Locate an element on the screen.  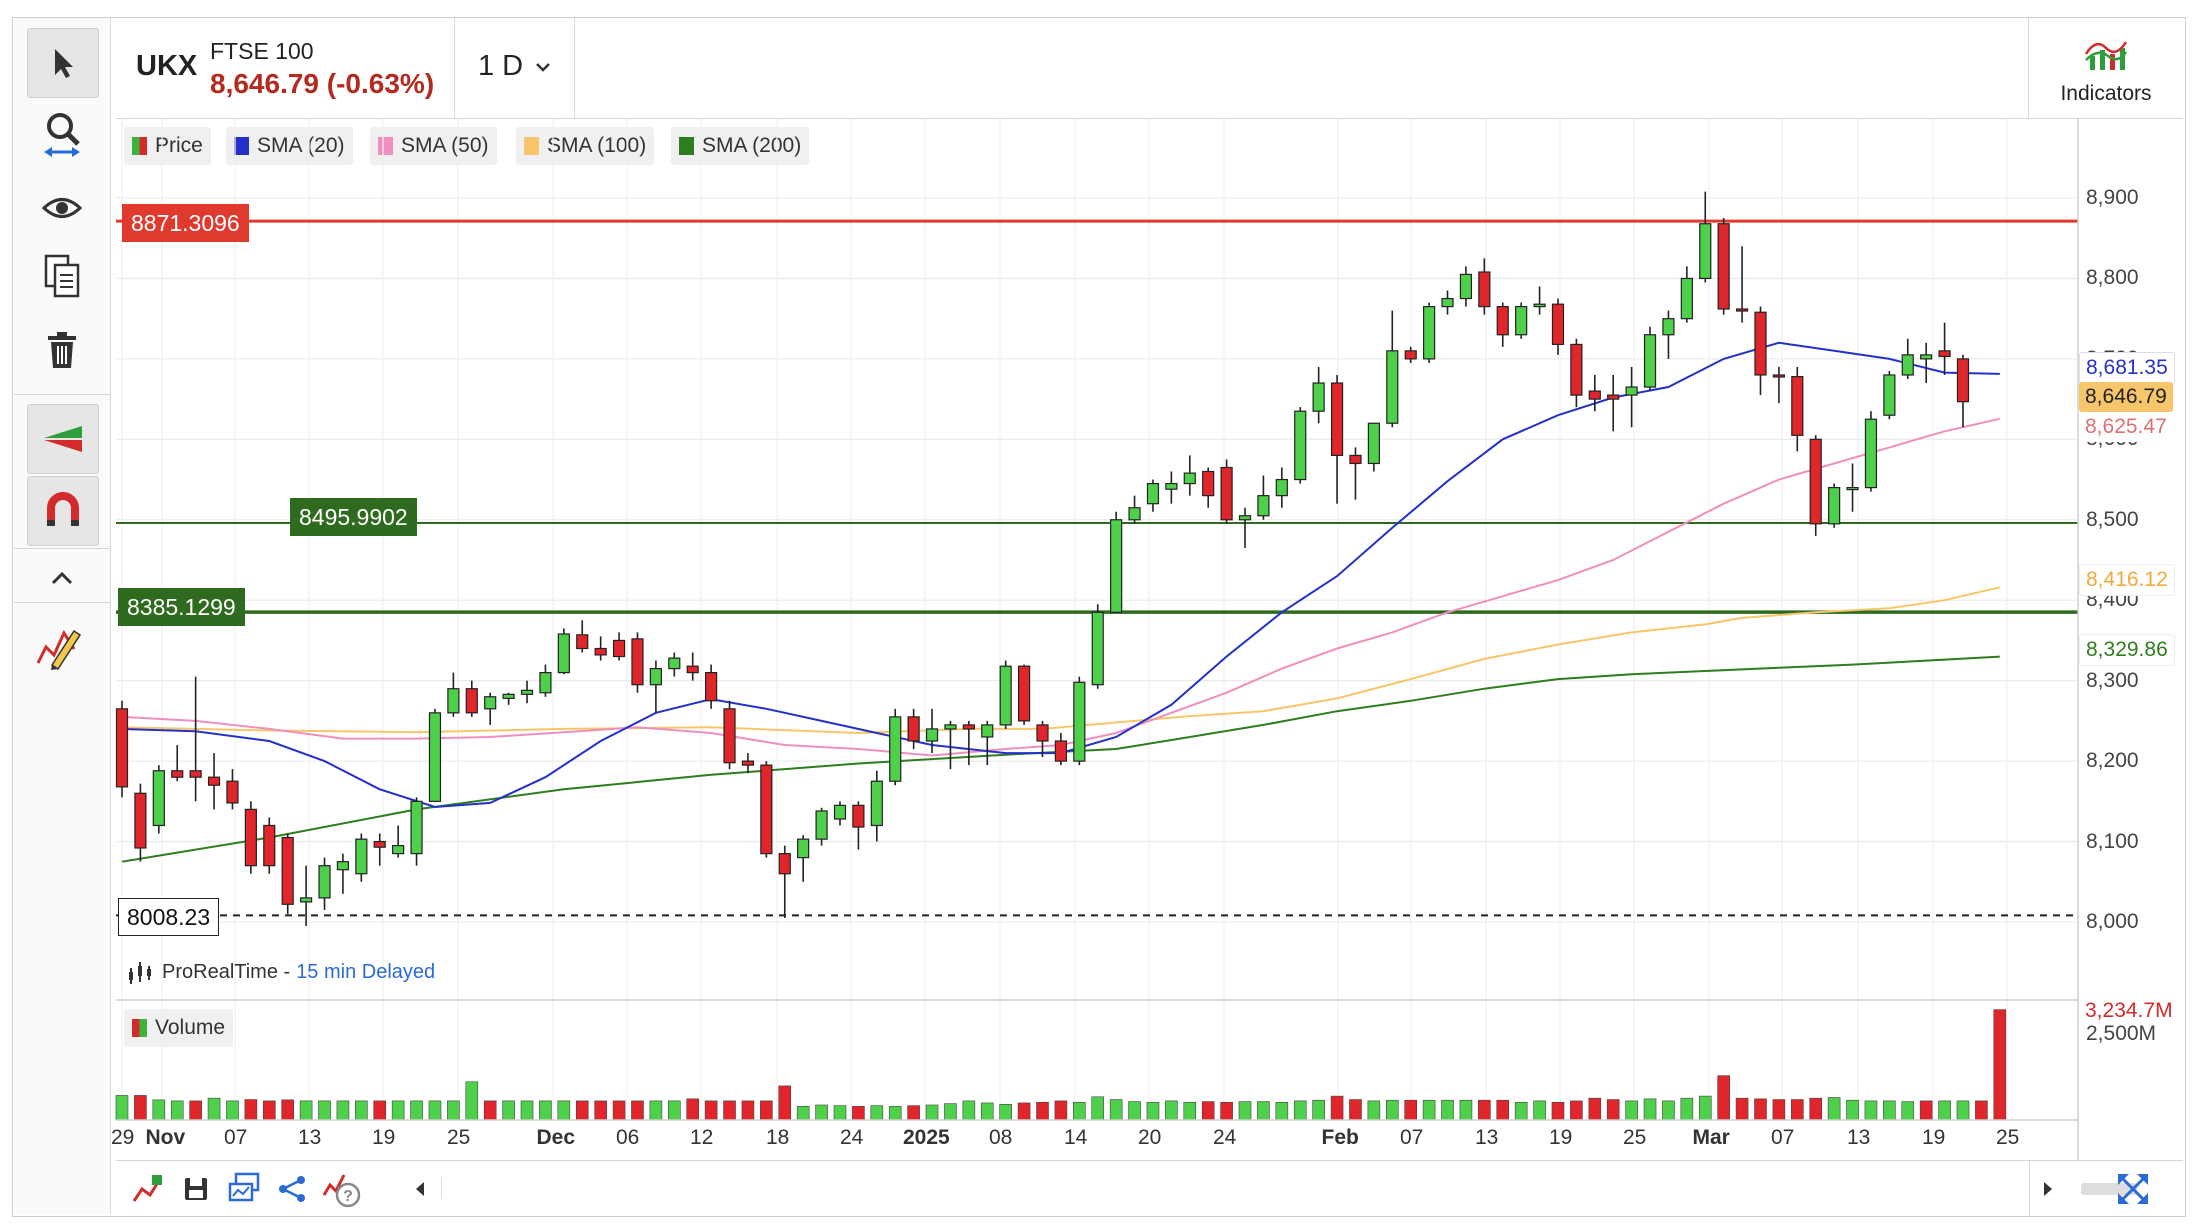
share-button is located at coordinates (292, 1189).